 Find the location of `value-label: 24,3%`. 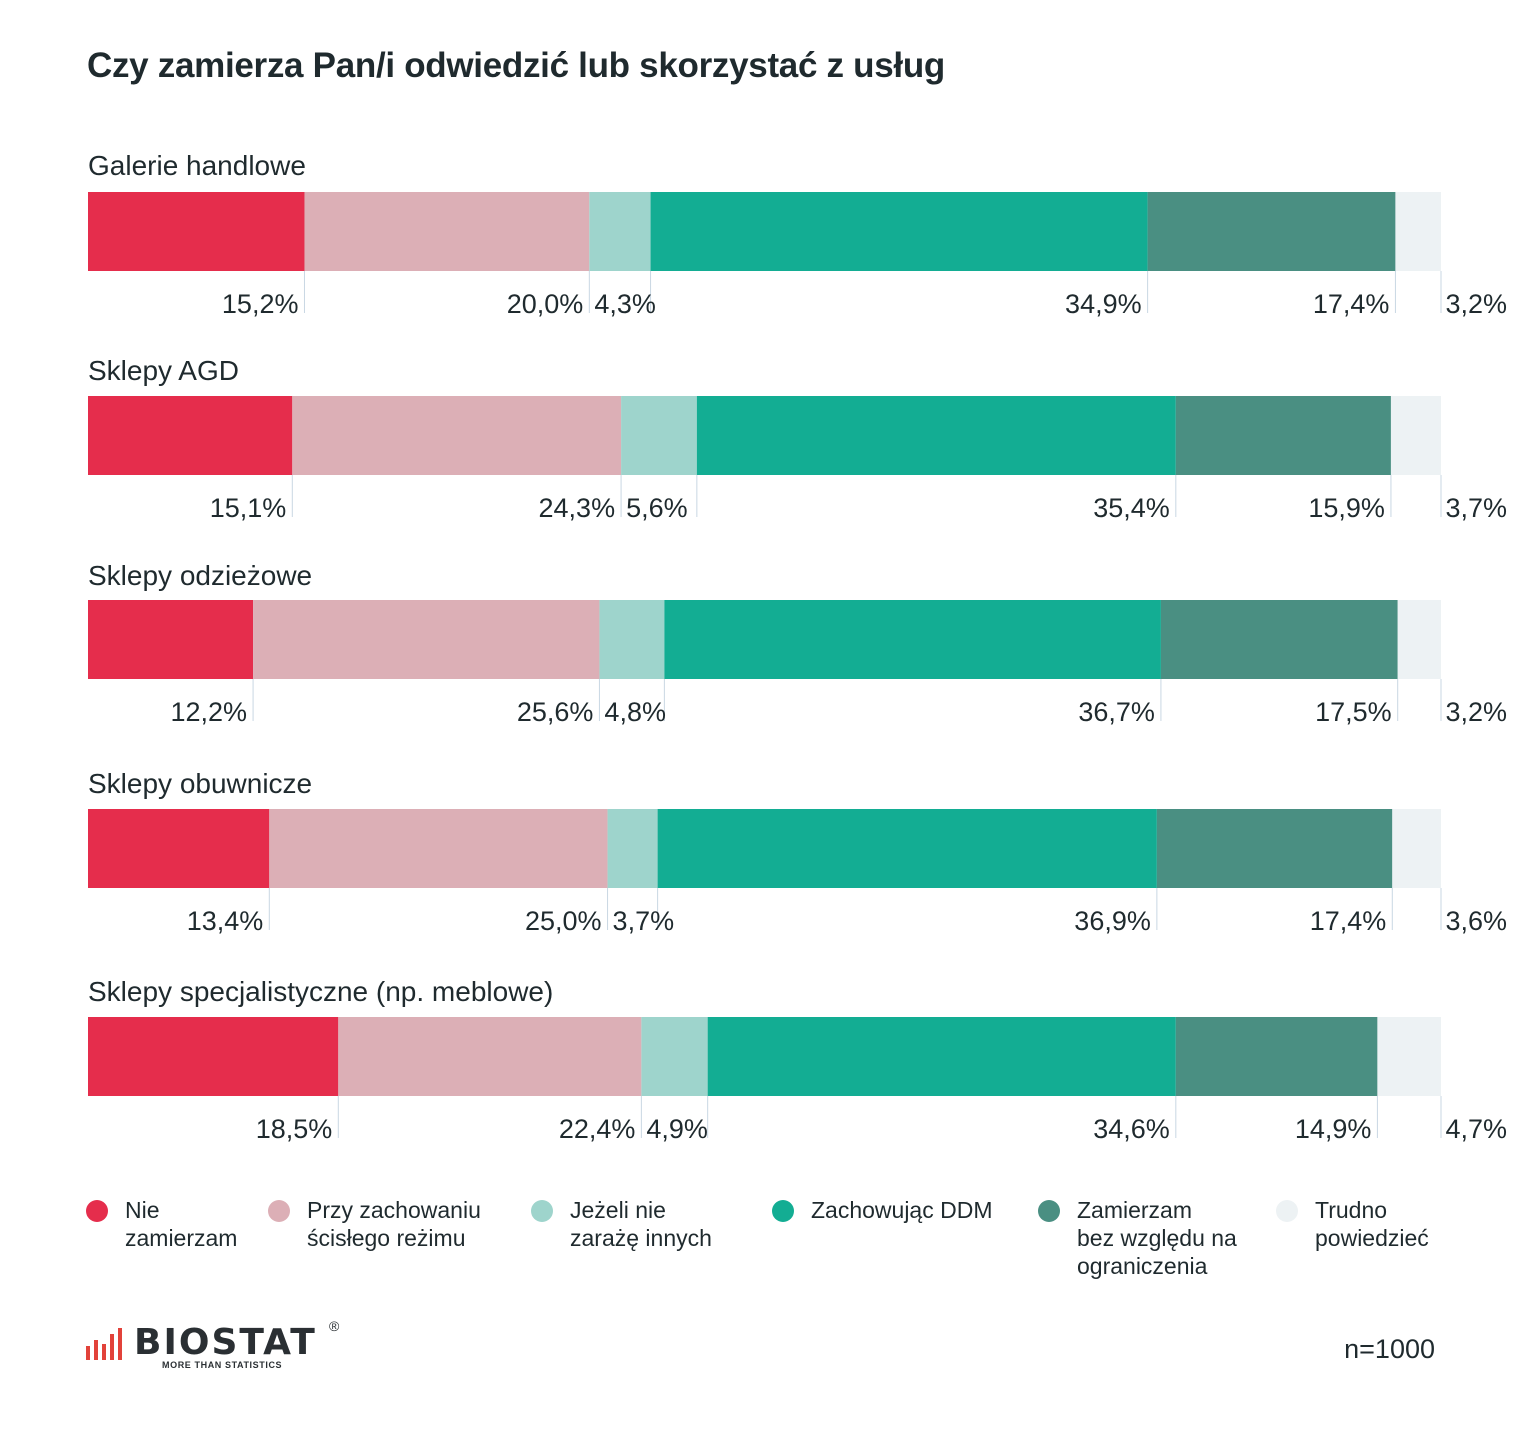

value-label: 24,3% is located at coordinates (577, 508).